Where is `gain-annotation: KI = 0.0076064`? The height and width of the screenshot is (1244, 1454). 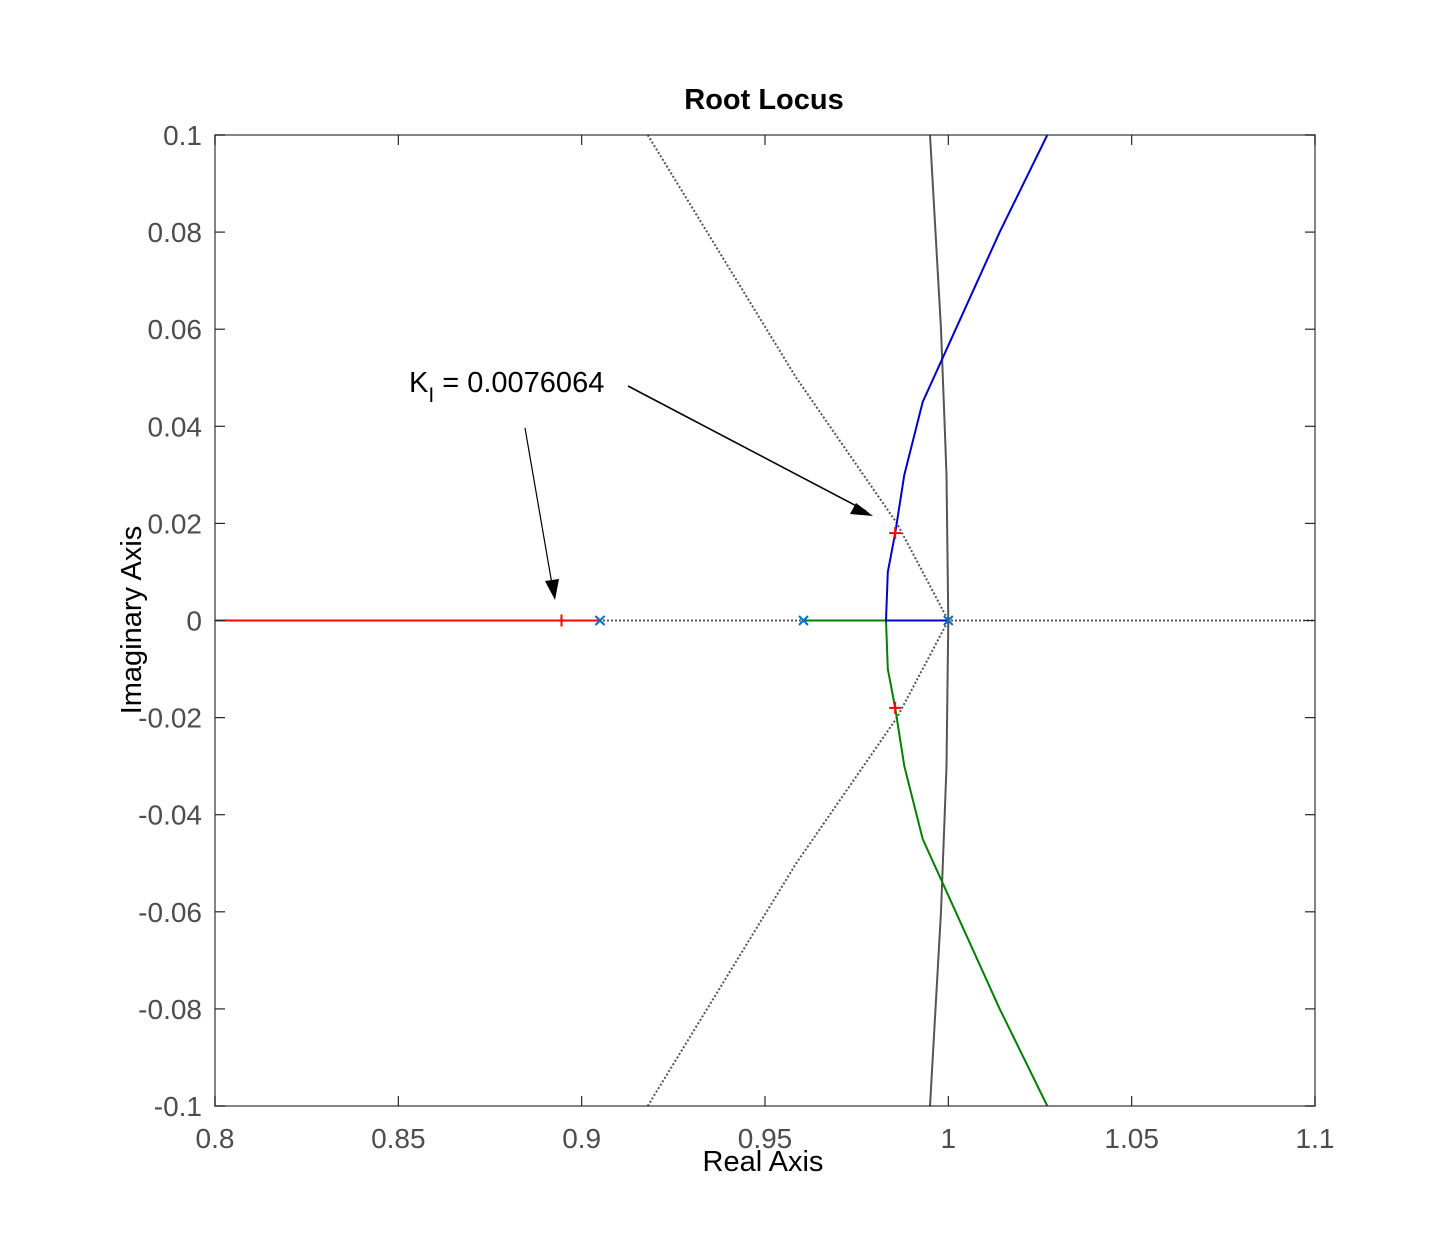
gain-annotation: KI = 0.0076064 is located at coordinates (641, 483).